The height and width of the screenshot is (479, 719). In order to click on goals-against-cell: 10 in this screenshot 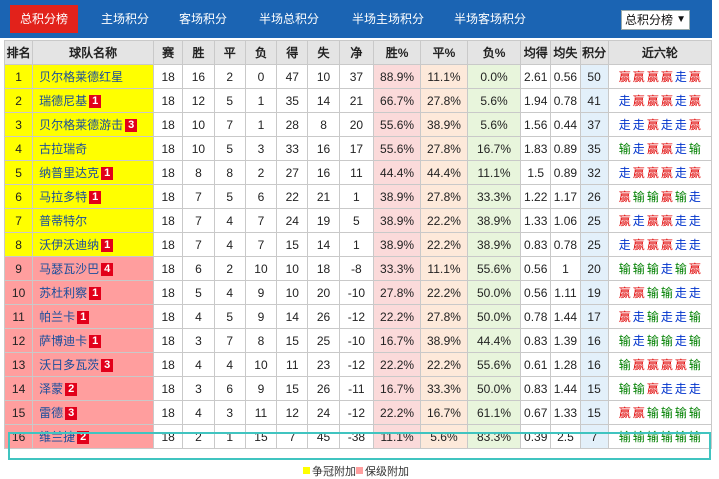, I will do `click(323, 76)`.